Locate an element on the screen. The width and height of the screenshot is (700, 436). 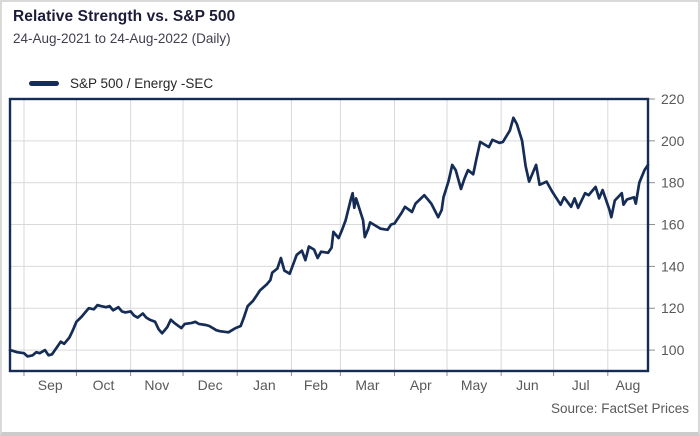
y-tick-label: 160 is located at coordinates (673, 225).